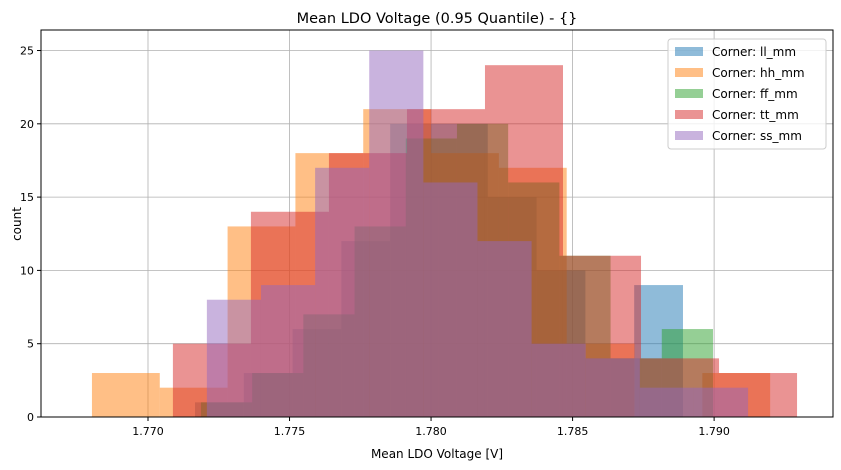  What do you see at coordinates (17, 224) in the screenshot?
I see `y-axis-label: count` at bounding box center [17, 224].